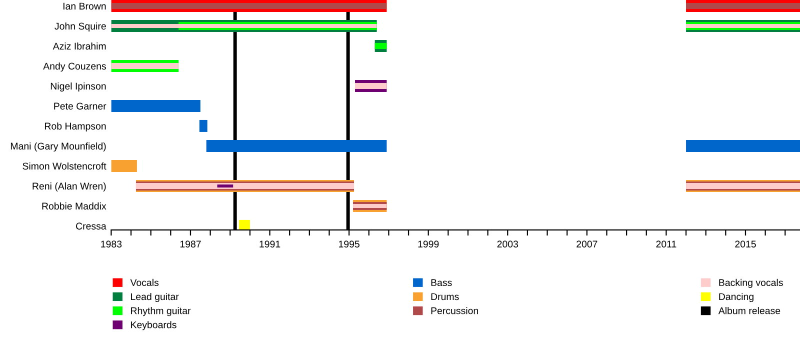 The height and width of the screenshot is (350, 800). I want to click on y-tick-label: Aziz Ibrahim, so click(79, 46).